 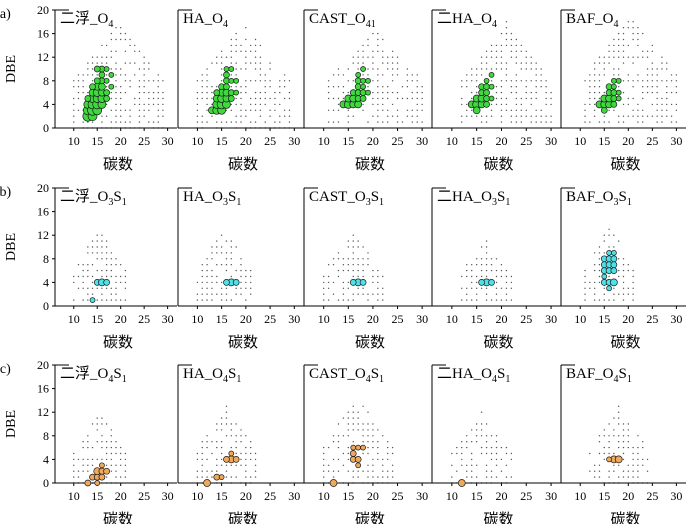 I want to click on x-axis-label: 碳数, so click(x=118, y=164).